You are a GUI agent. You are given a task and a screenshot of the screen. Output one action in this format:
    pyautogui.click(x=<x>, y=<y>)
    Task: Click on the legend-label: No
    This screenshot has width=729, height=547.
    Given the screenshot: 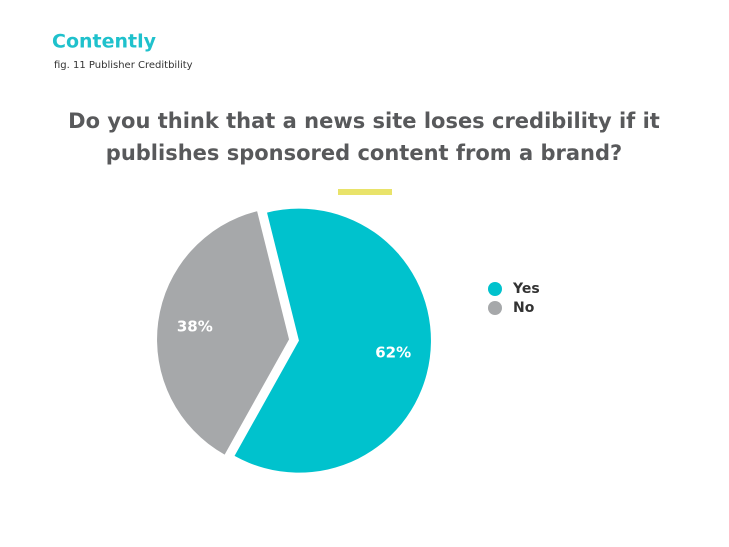 What is the action you would take?
    pyautogui.click(x=524, y=308)
    